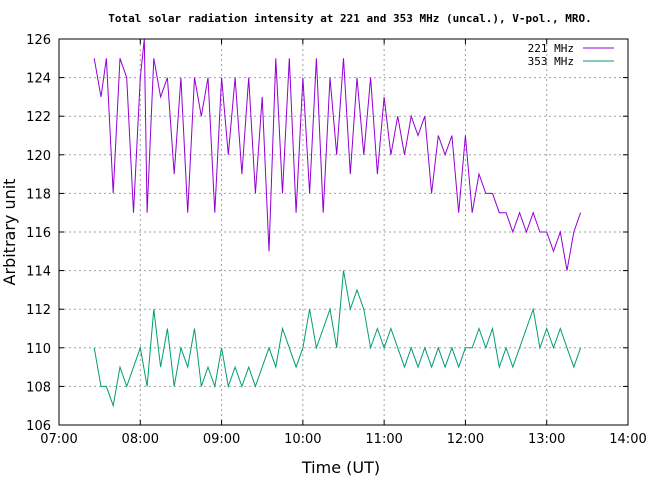 Image resolution: width=650 pixels, height=480 pixels. Describe the element at coordinates (38, 117) in the screenshot. I see `y-tick-label: 122` at that location.